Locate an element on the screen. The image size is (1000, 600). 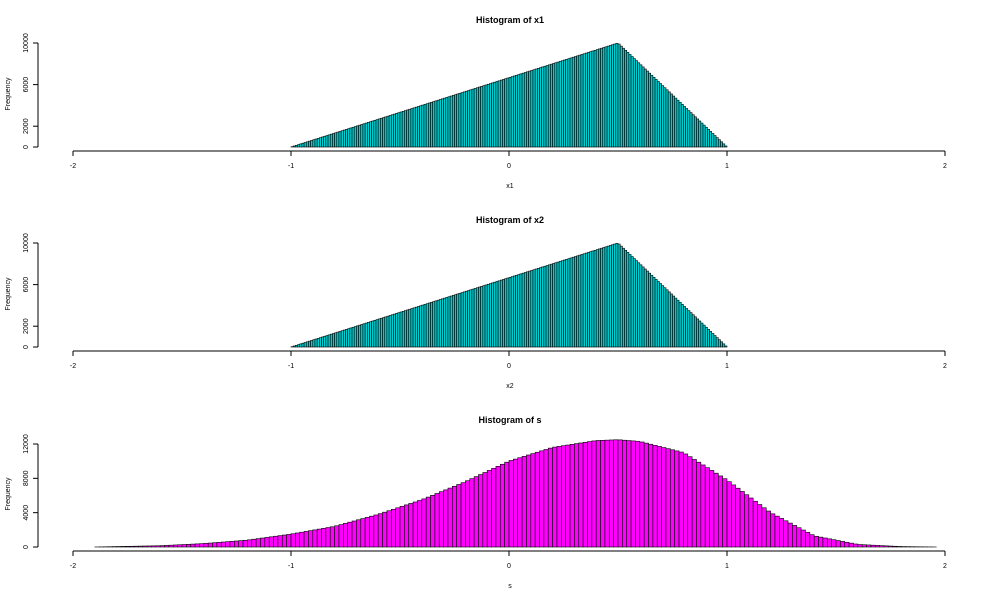
x-tick-label: -2 is located at coordinates (73, 366).